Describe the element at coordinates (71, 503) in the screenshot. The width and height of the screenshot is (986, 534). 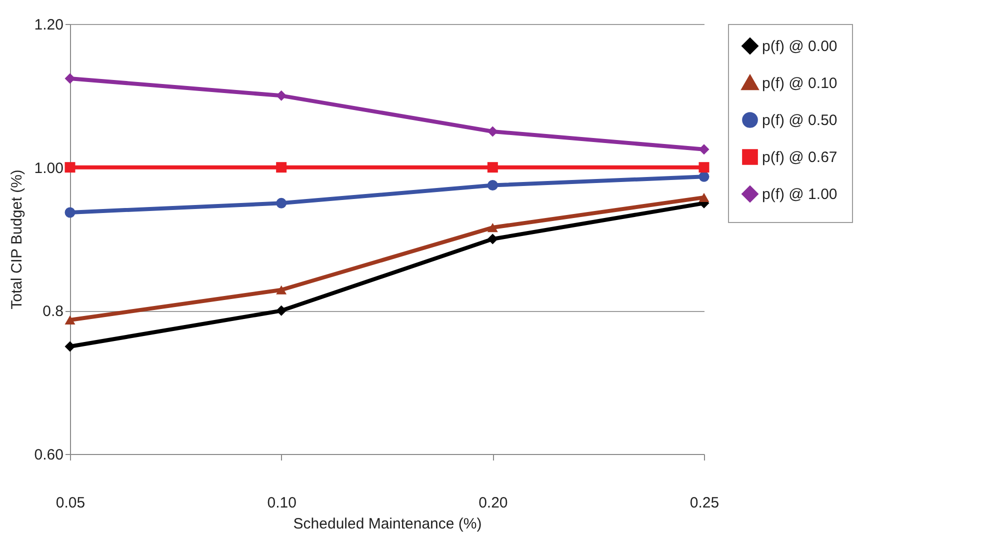
I see `x-tick-label: 0.05` at that location.